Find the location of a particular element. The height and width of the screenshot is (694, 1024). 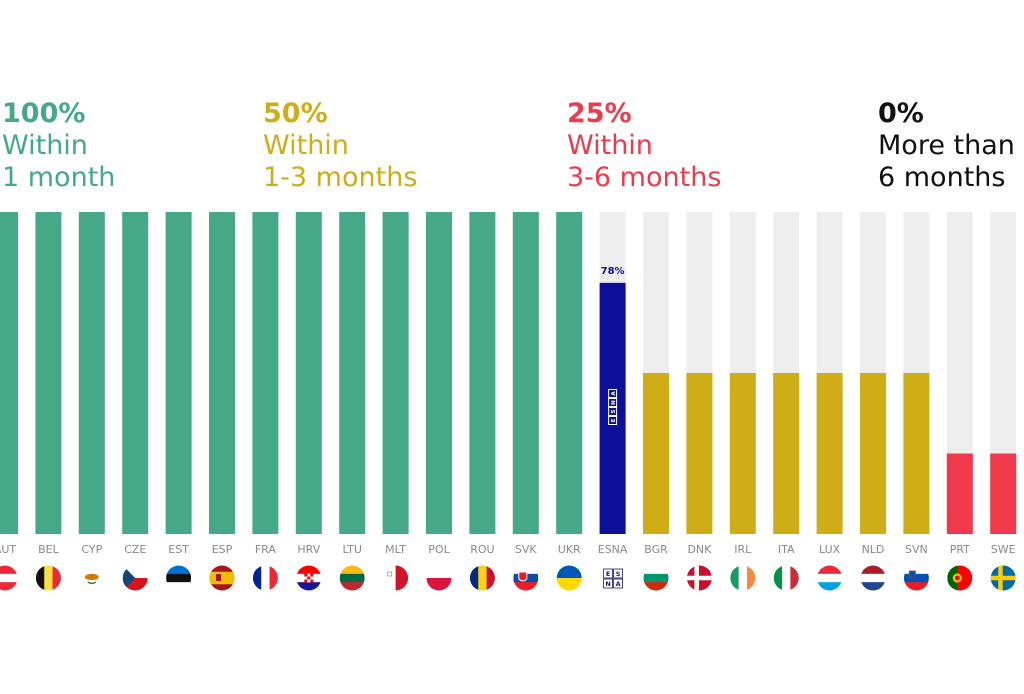

bar-group-svk: SVK is located at coordinates (525, 401).